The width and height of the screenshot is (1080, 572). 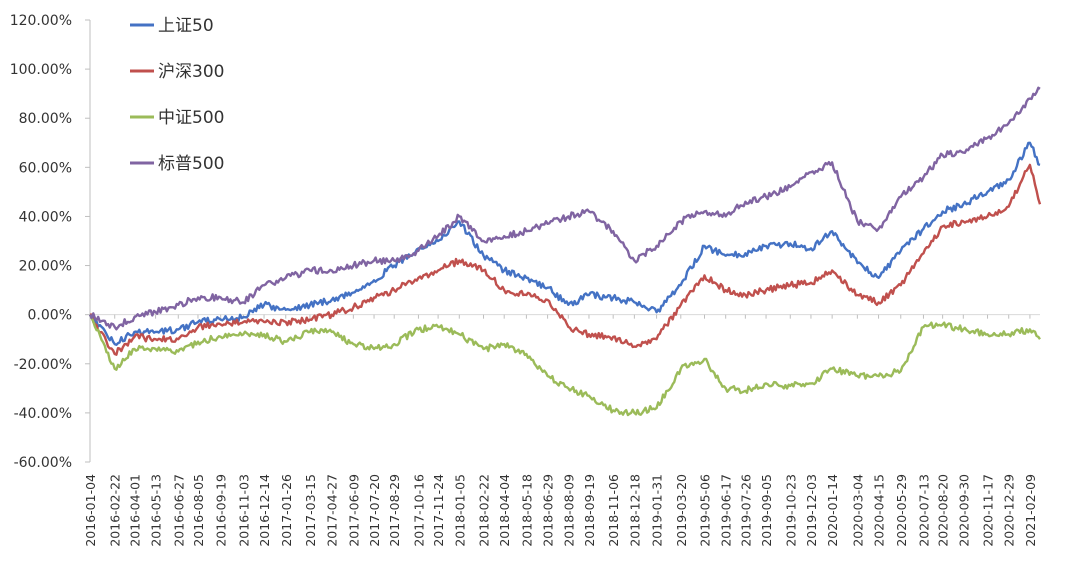 I want to click on x-tick-label: 2016-08-05, so click(x=198, y=510).